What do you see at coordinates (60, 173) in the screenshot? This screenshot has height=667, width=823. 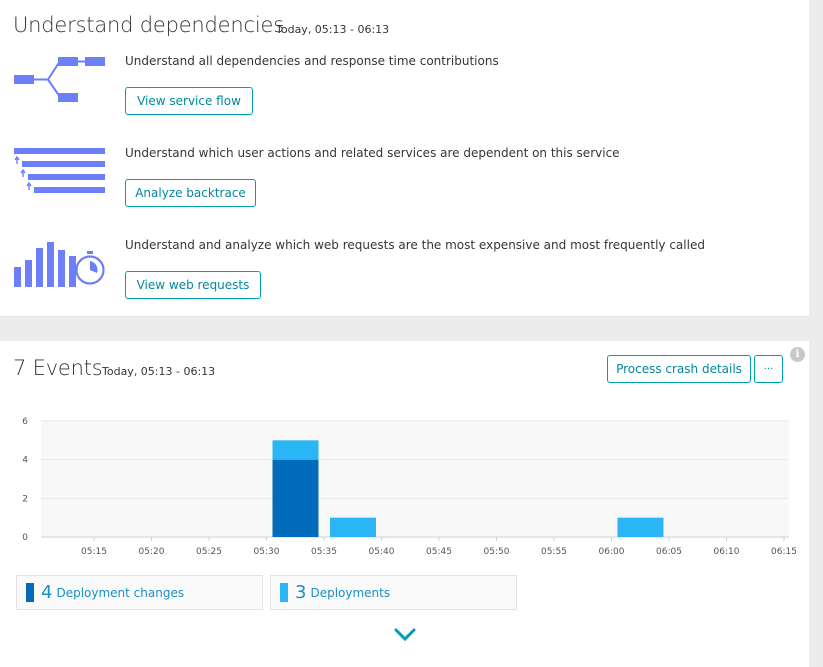 I see `backtrace-icon` at bounding box center [60, 173].